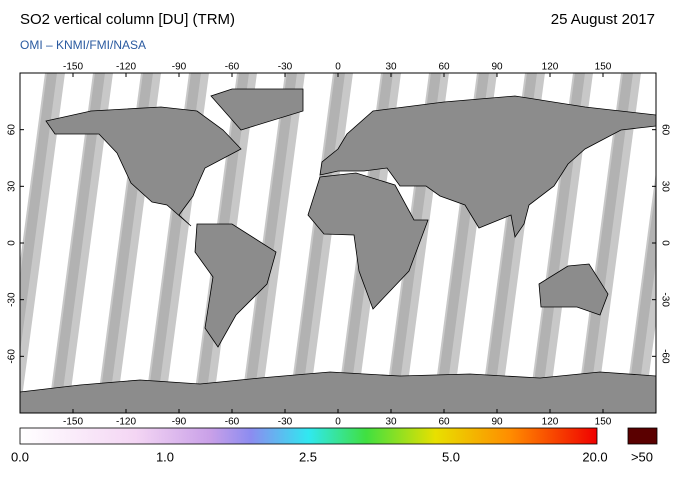 This screenshot has width=676, height=485. Describe the element at coordinates (603, 422) in the screenshot. I see `longitude-label-bottom: 150` at that location.